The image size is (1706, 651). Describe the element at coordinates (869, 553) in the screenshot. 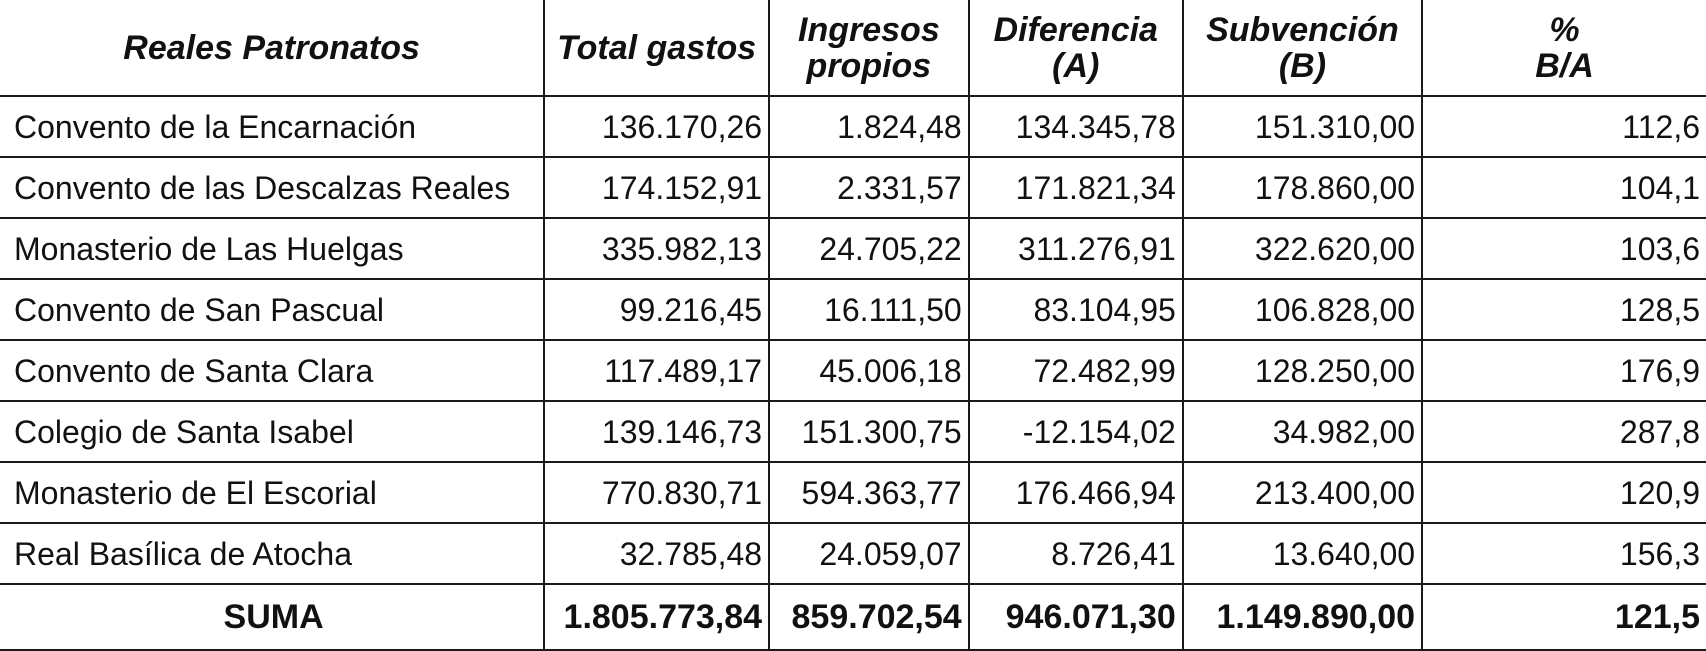

I see `cell-ingresos-propios: 24.059,07` at that location.